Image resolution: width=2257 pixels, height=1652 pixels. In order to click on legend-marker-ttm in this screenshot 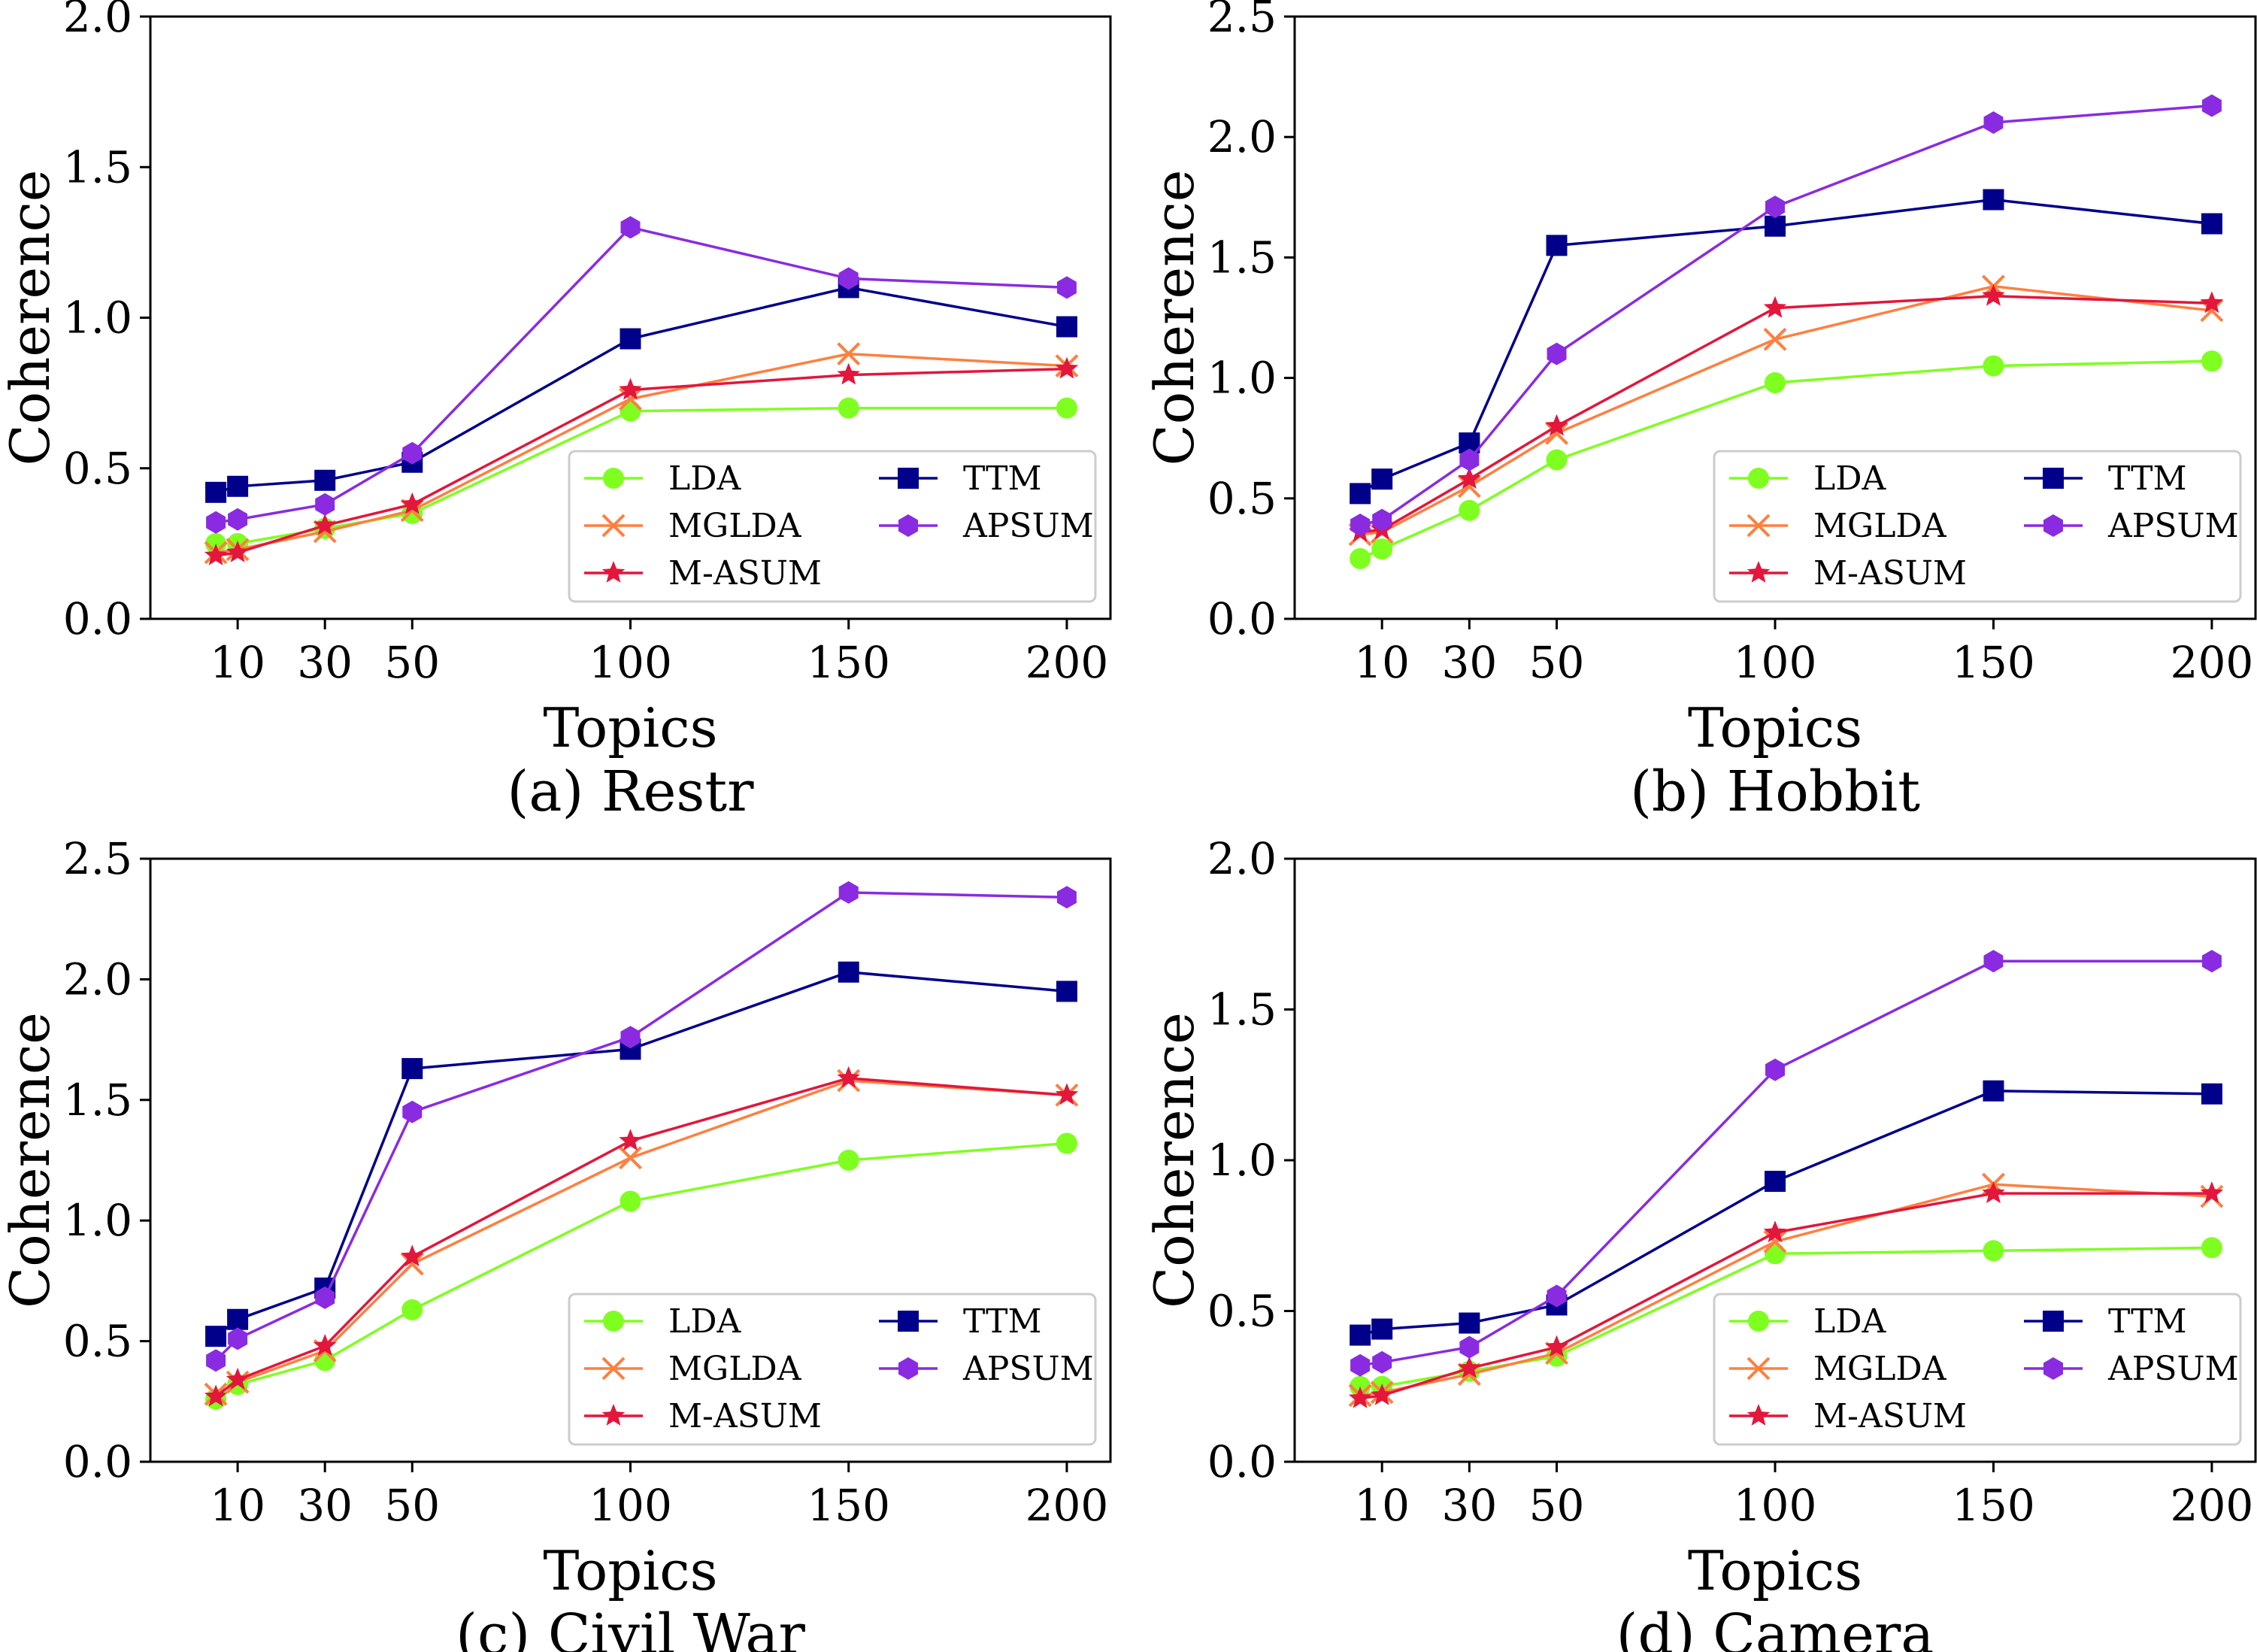, I will do `click(909, 1321)`.